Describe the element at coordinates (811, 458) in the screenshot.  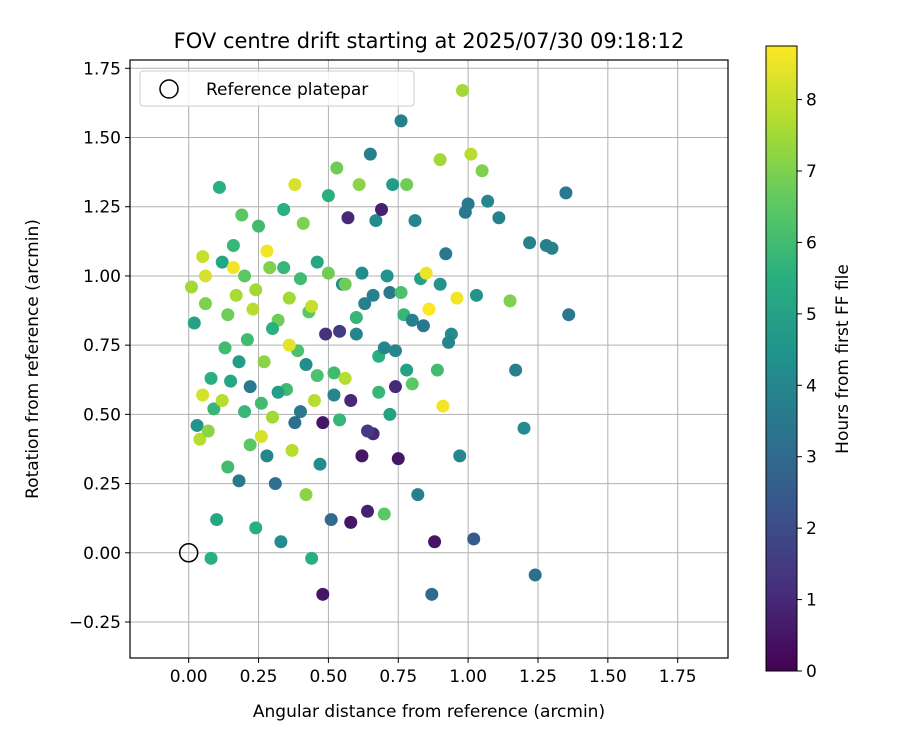
I see `colorbar-tick-label: 3` at that location.